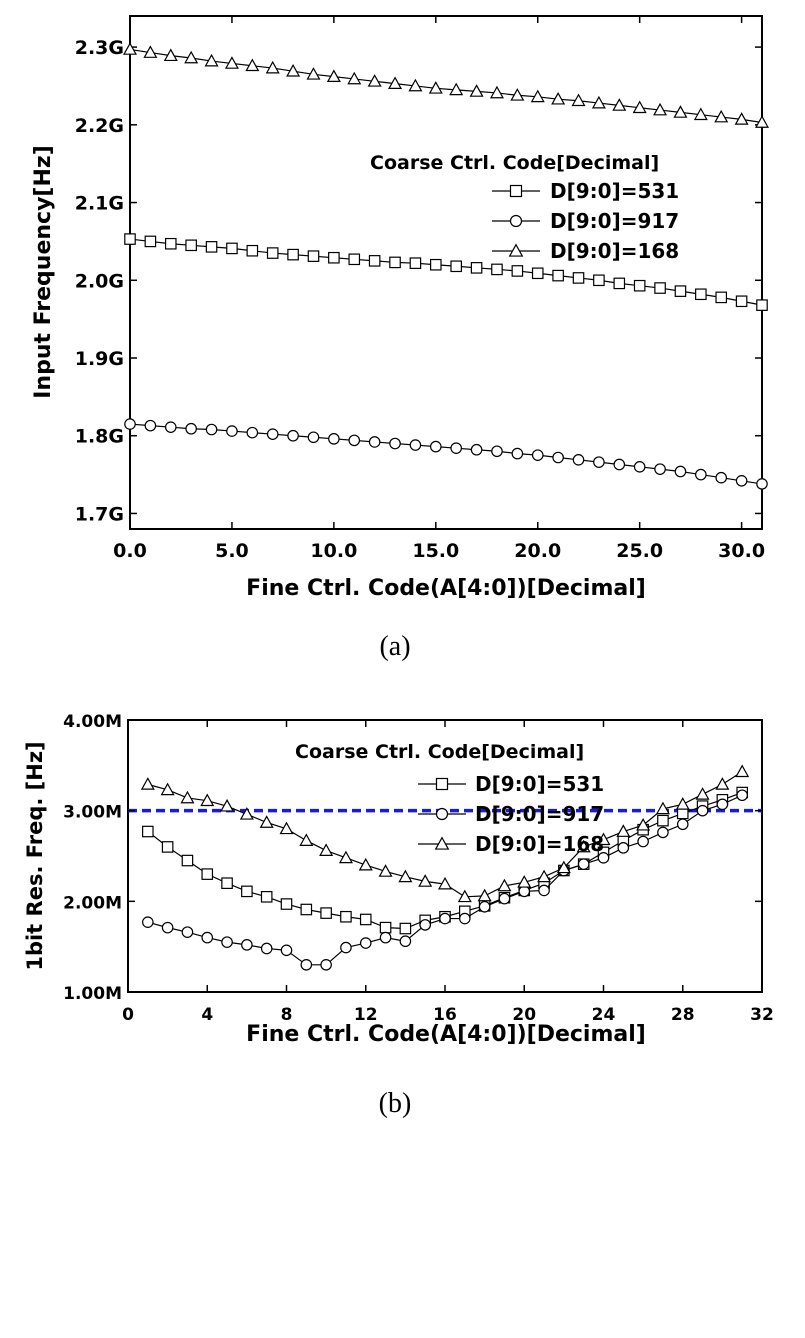  I want to click on chart-a-x-axis-label: Fine Ctrl. Code(A[4:0])[Decimal], so click(446, 588).